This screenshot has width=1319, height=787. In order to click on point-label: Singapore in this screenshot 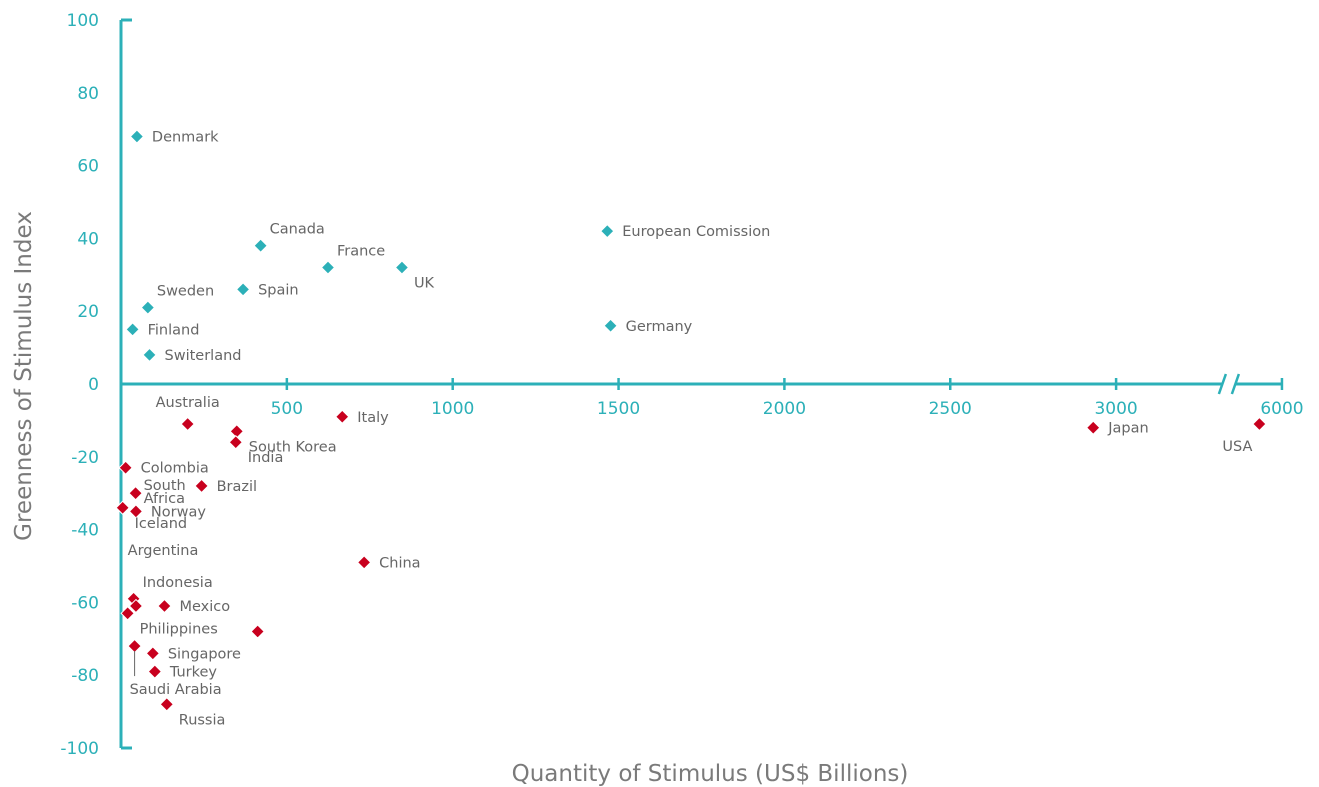, I will do `click(204, 654)`.